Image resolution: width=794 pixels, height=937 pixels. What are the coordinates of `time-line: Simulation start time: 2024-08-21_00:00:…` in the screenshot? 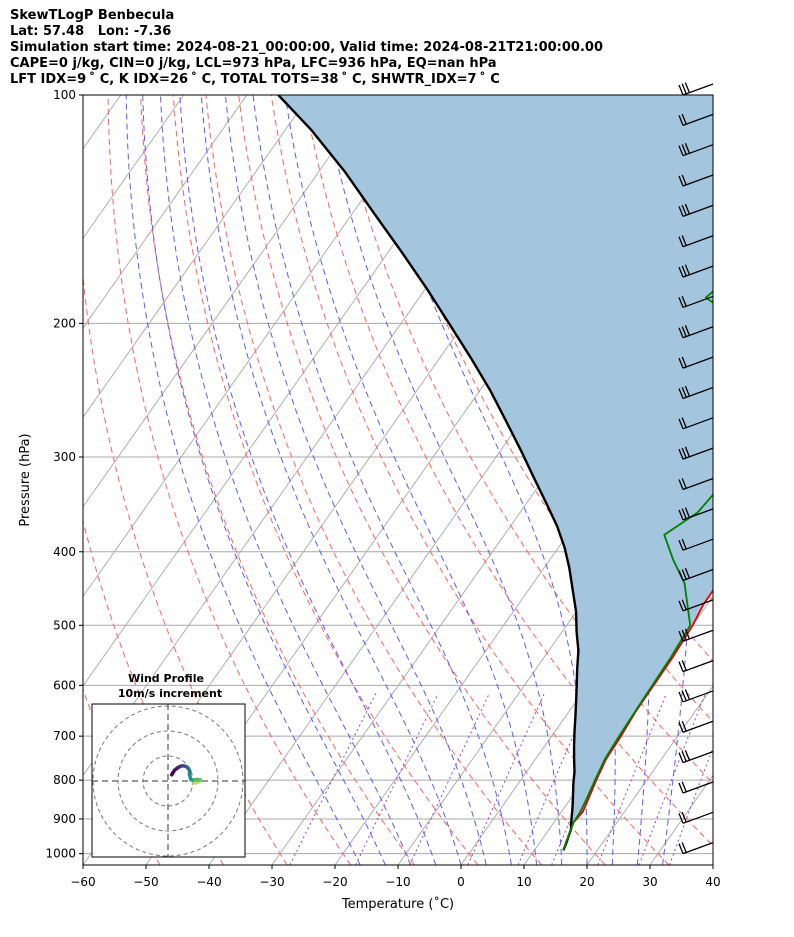 It's located at (306, 47).